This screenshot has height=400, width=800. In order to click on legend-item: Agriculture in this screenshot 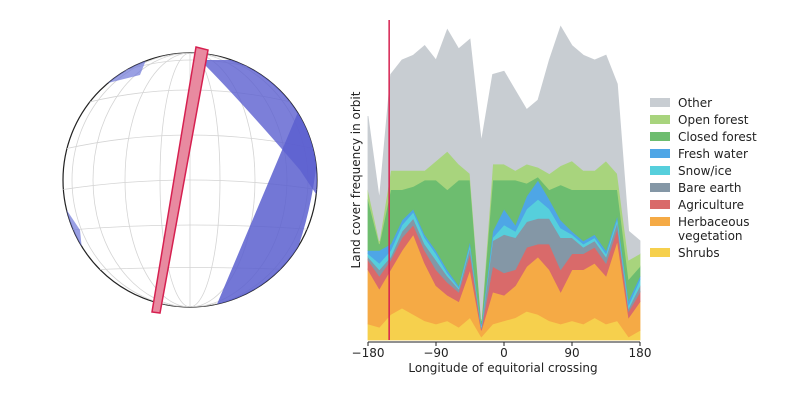, I will do `click(705, 205)`.